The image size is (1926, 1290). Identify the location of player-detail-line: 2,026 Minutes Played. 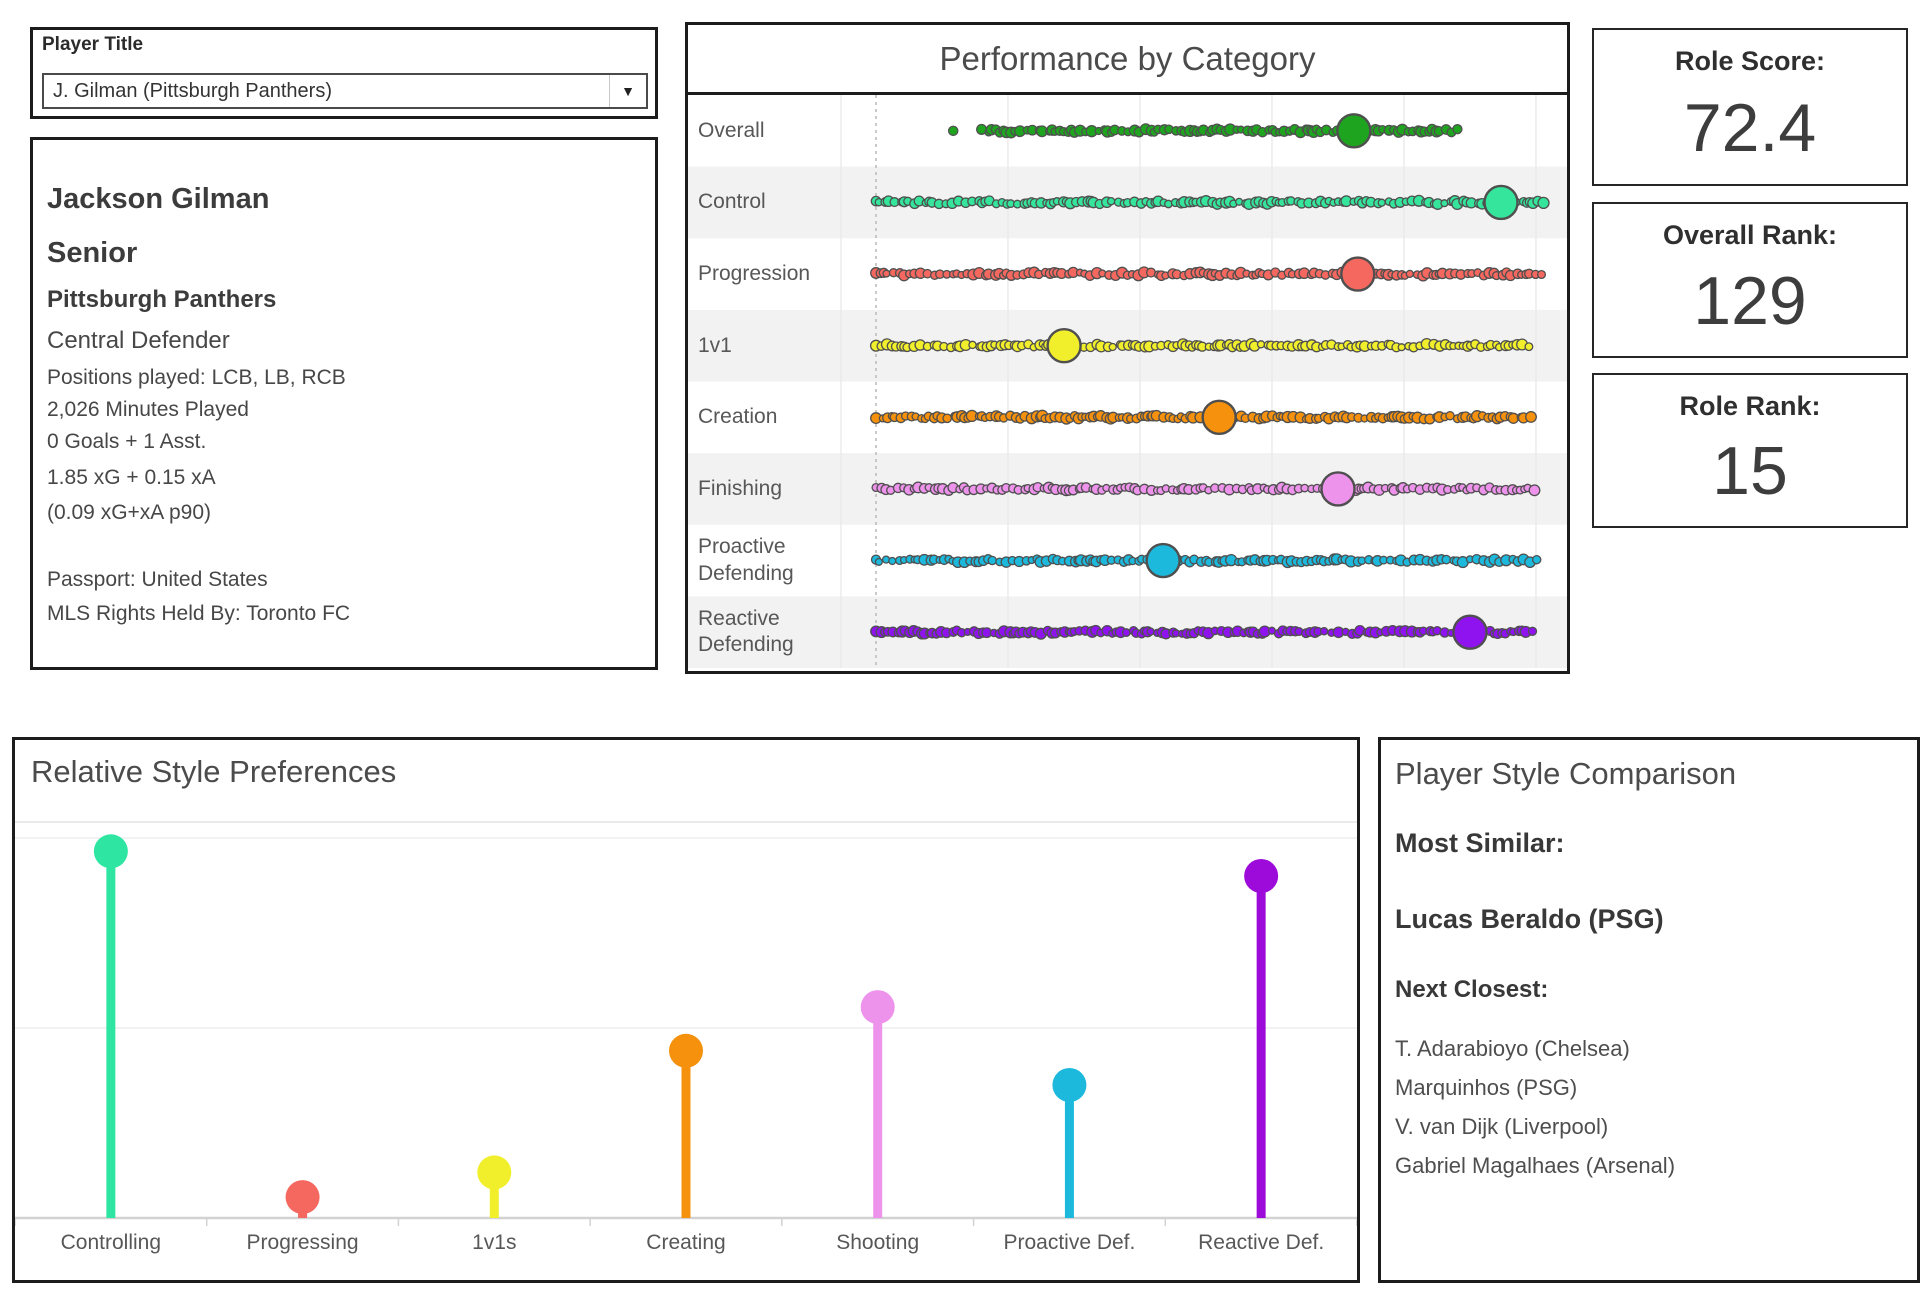
(148, 409).